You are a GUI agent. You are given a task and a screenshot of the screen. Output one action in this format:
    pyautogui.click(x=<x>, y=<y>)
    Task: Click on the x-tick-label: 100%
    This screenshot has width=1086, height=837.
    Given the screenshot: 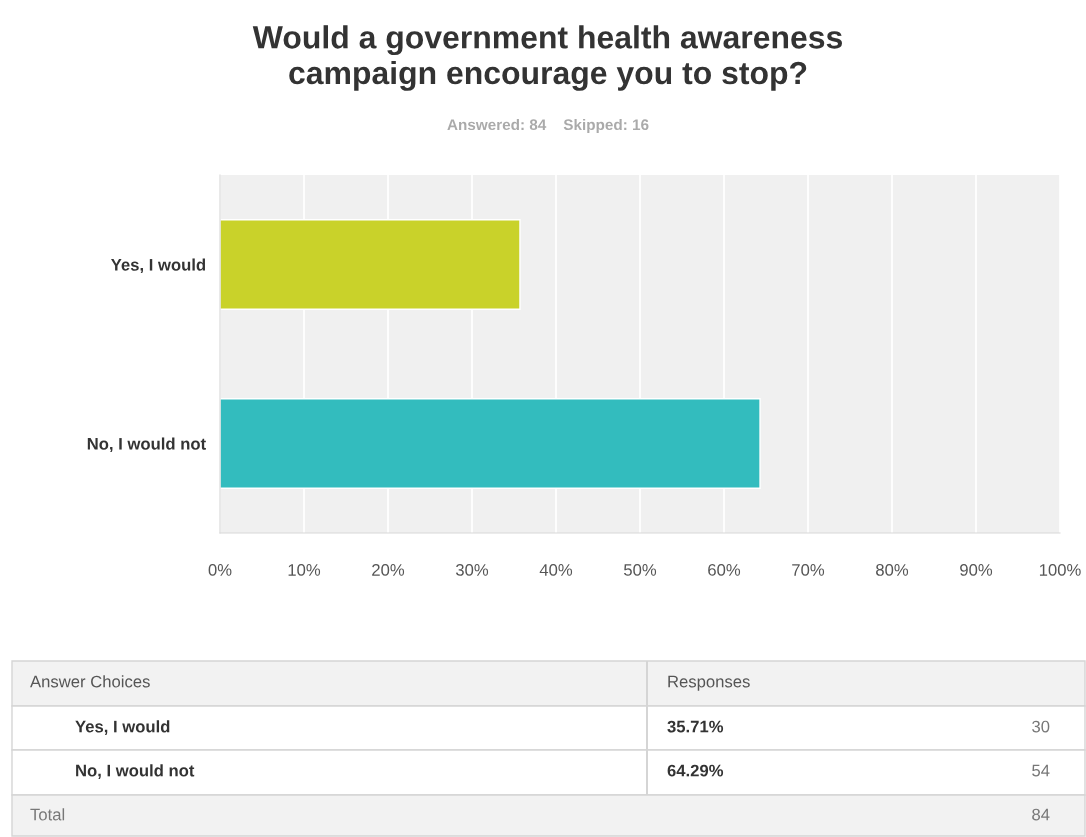 What is the action you would take?
    pyautogui.click(x=1060, y=570)
    